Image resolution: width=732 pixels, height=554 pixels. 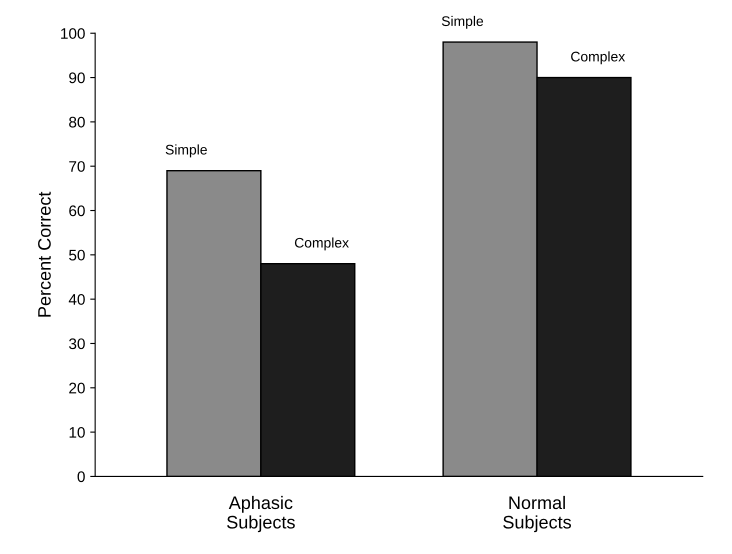 I want to click on y-tick-label: 0, so click(x=81, y=476).